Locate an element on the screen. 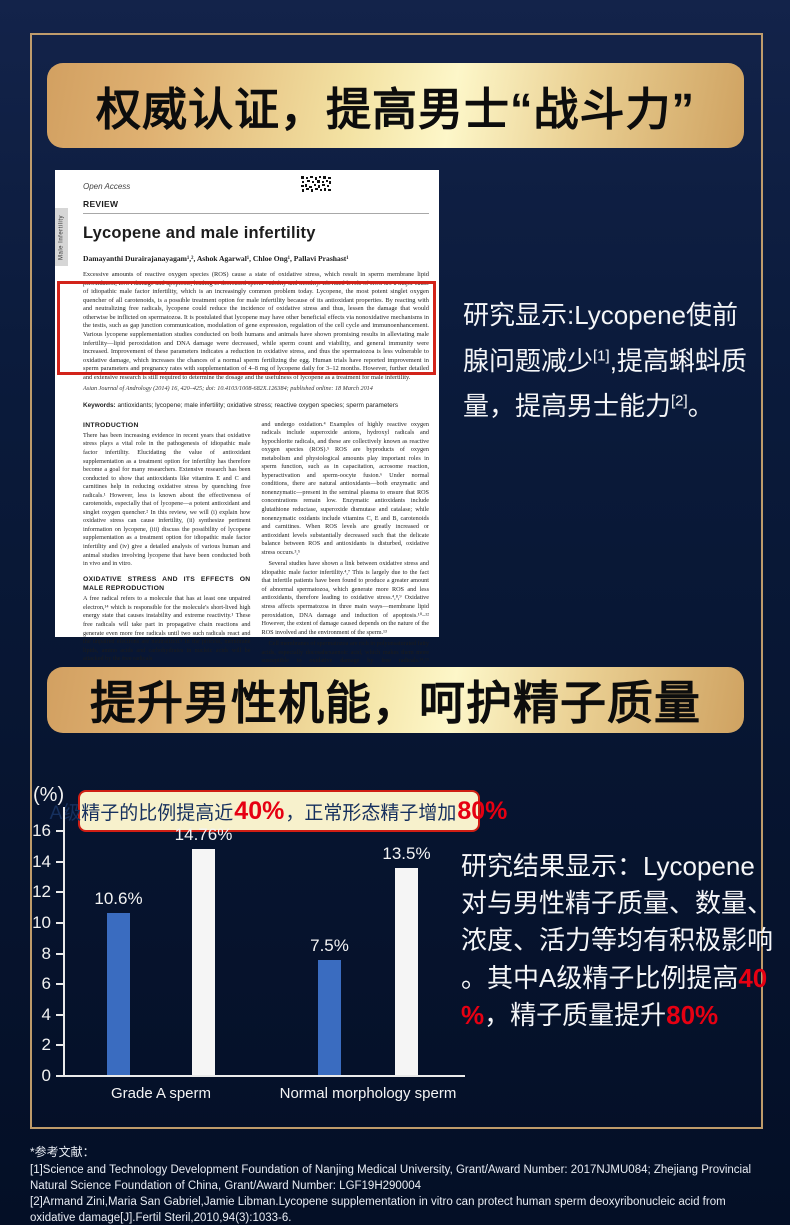  note-text: ，精子质量提升 is located at coordinates (575, 1014).